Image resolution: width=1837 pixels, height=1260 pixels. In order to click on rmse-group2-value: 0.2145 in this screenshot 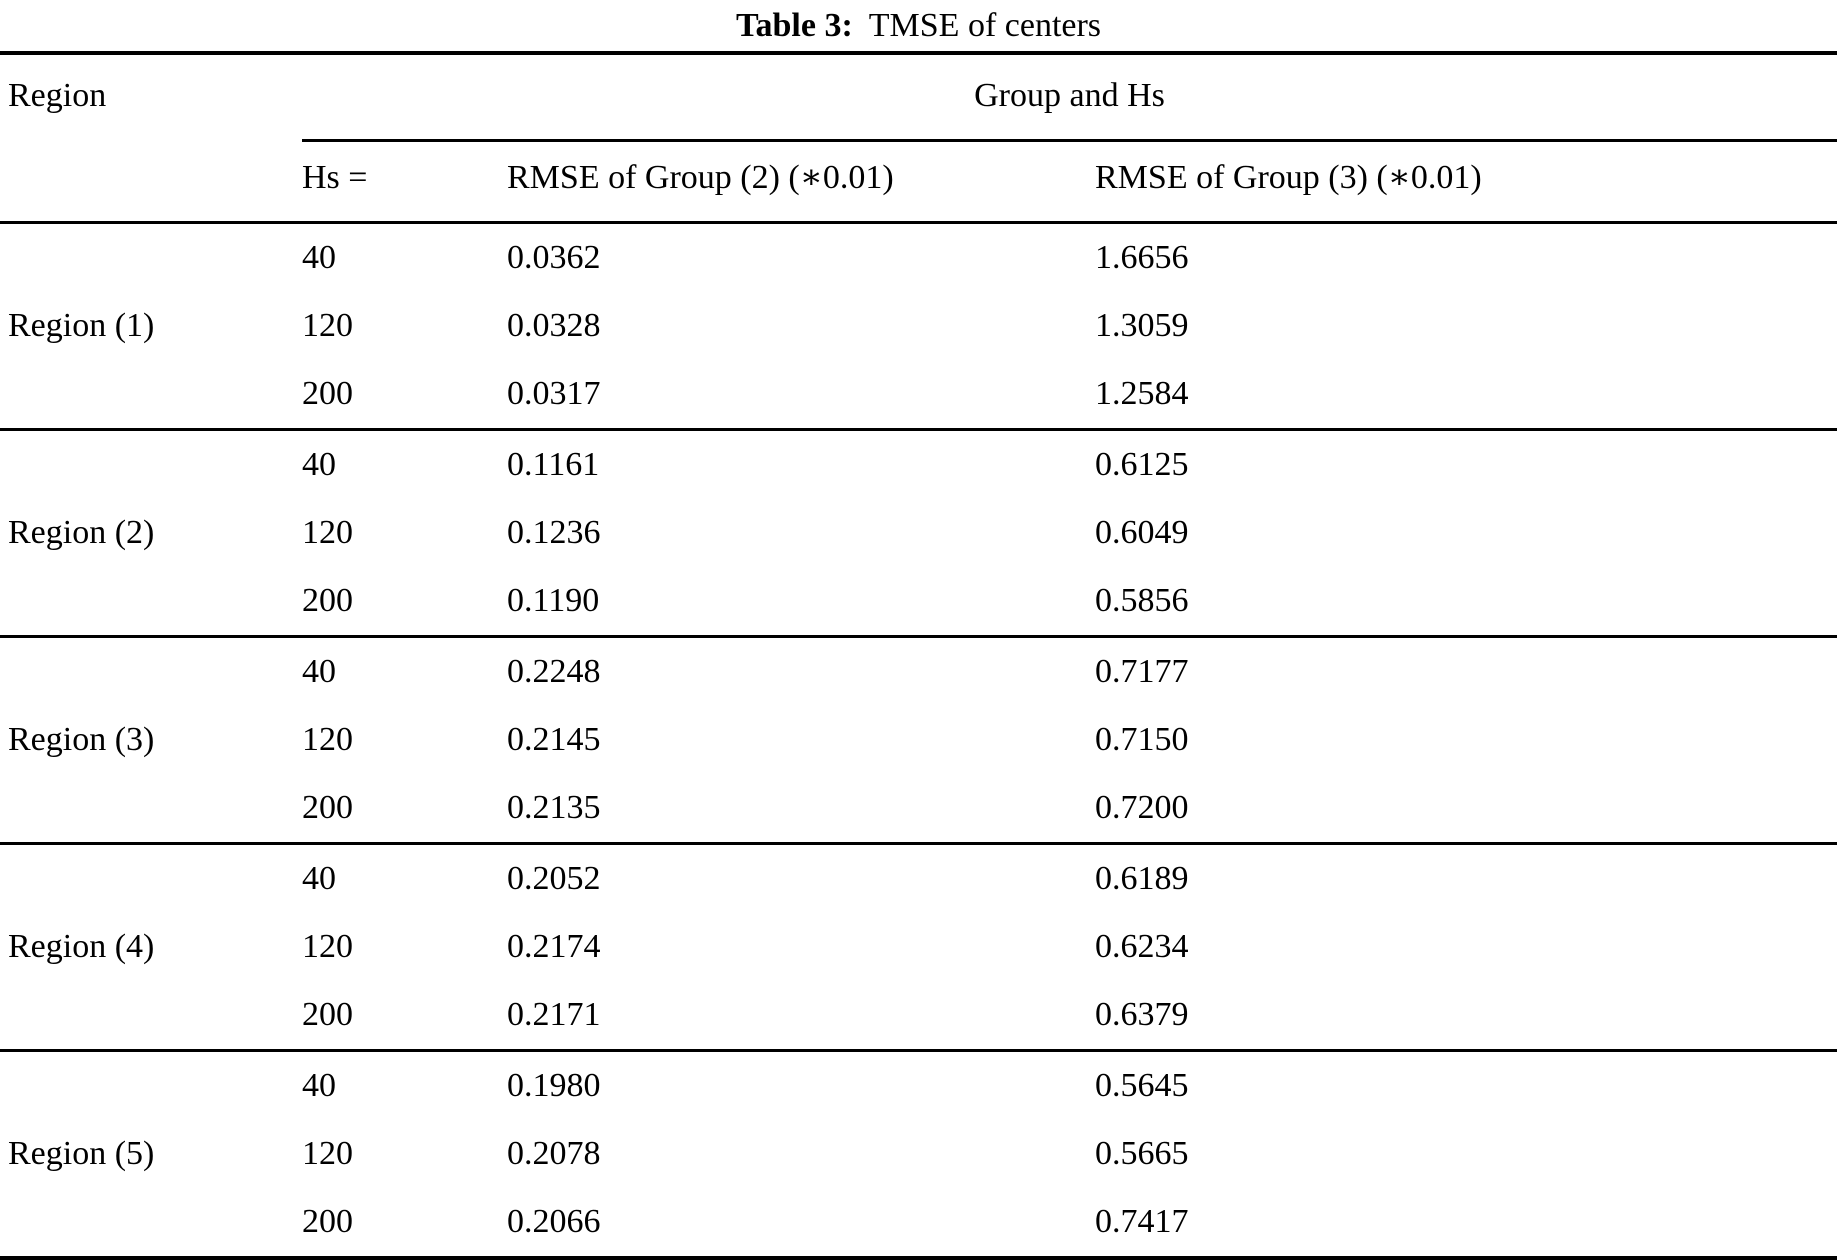, I will do `click(554, 739)`.